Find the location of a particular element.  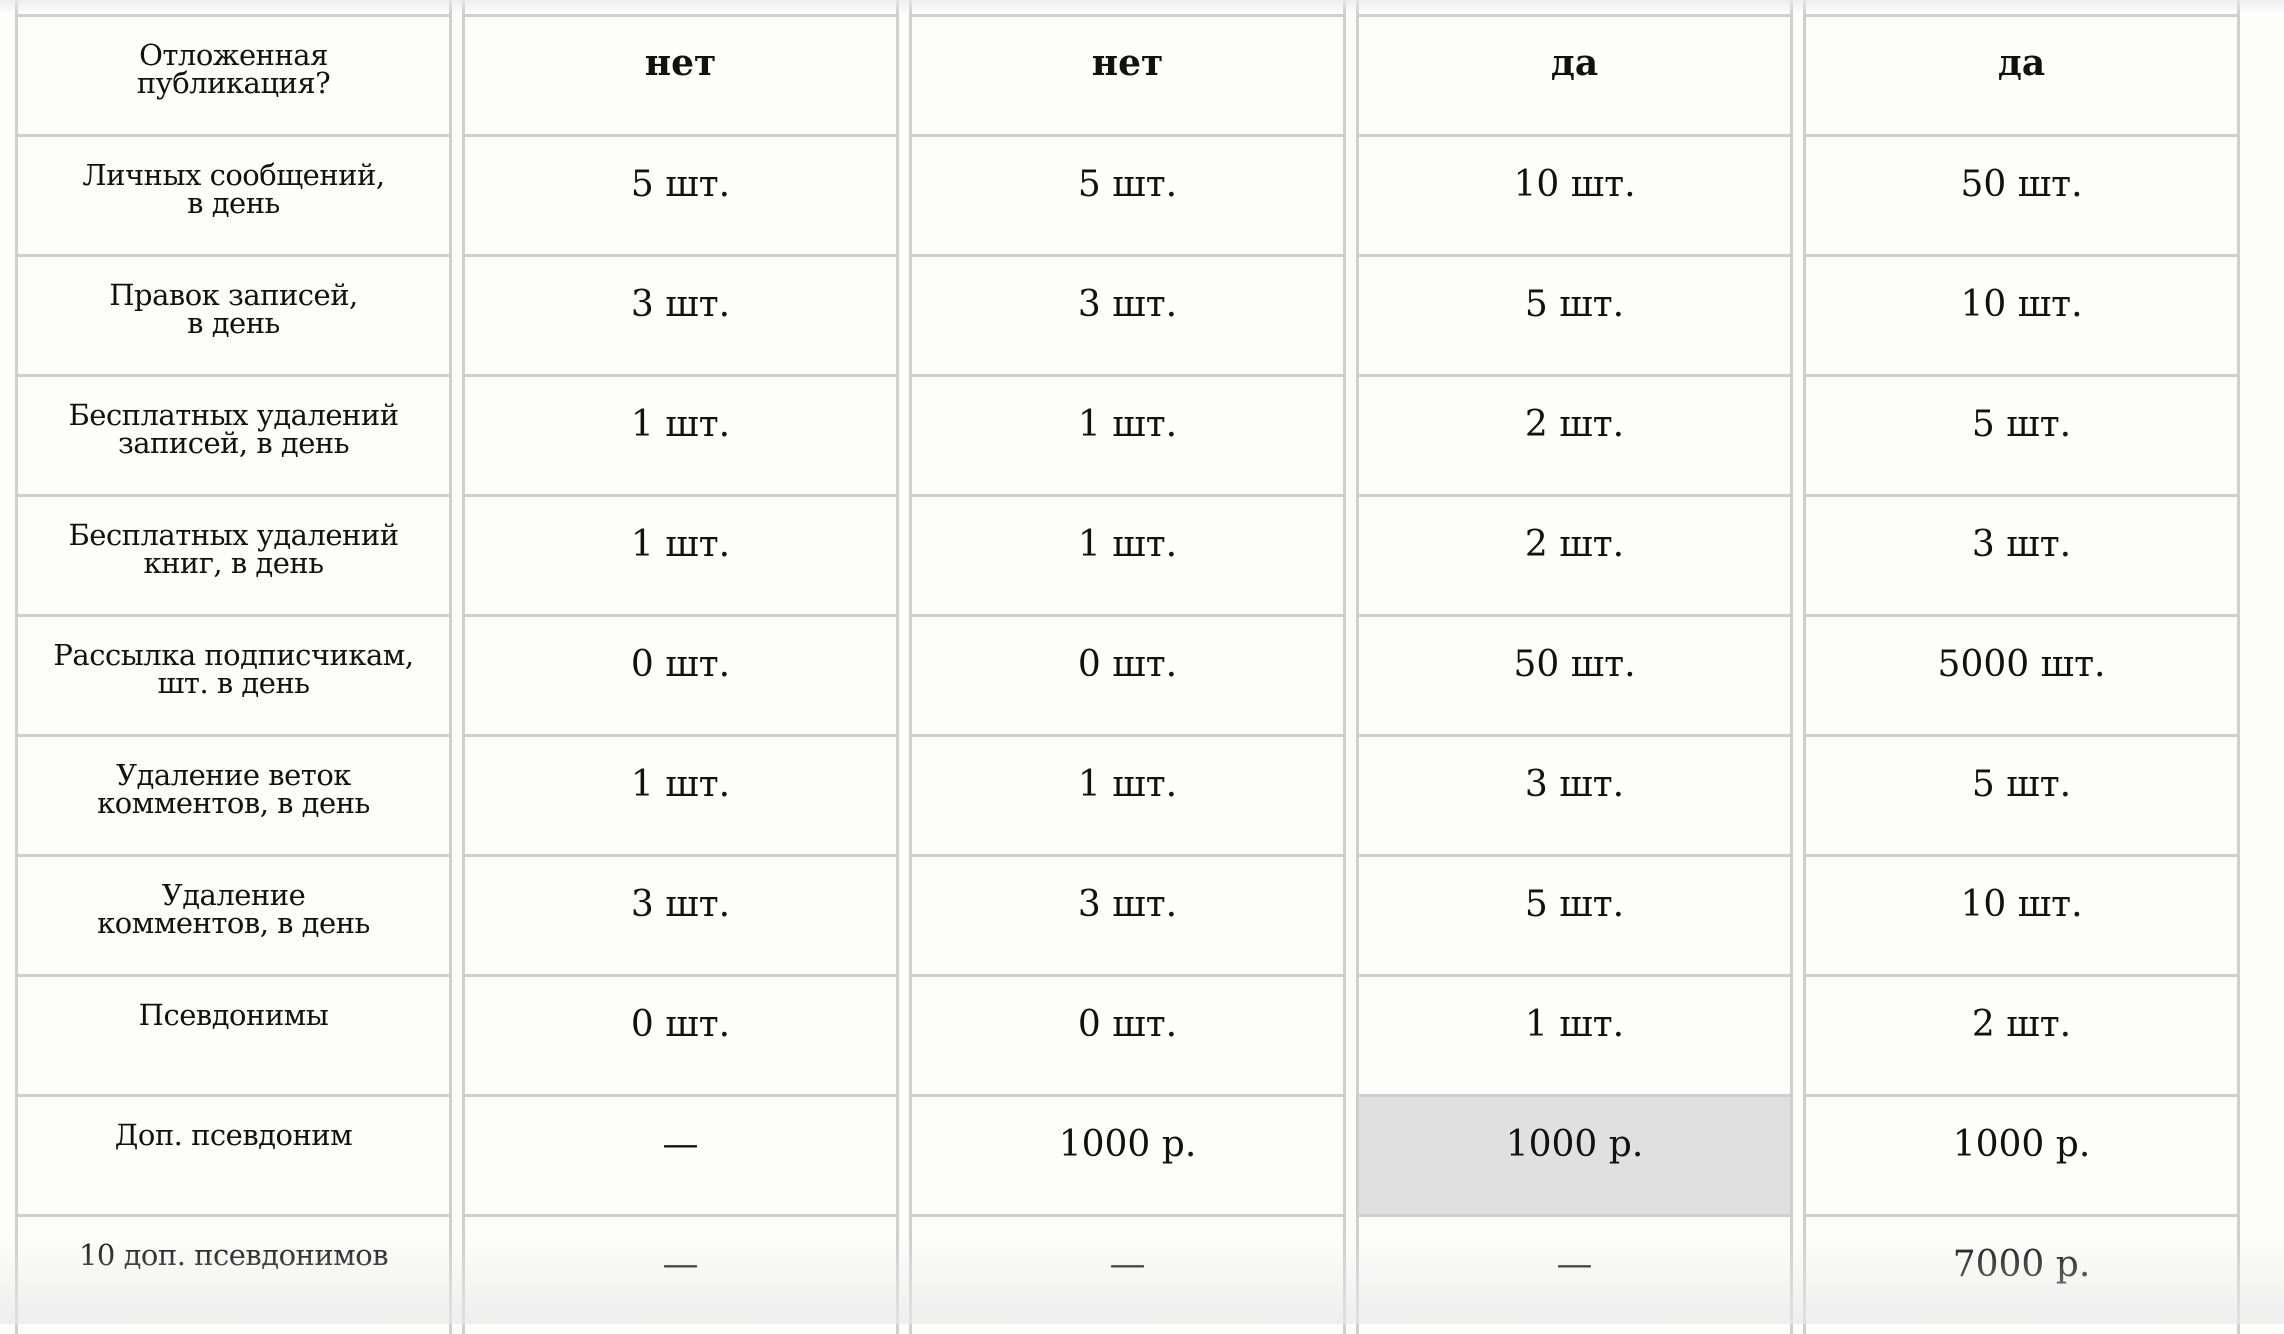

row-label-line: записей, в день is located at coordinates (233, 443).